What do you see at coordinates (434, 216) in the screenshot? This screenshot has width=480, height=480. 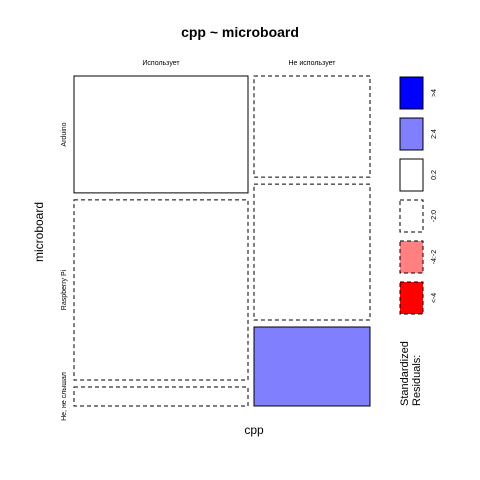 I see `legend-label: -2:0` at bounding box center [434, 216].